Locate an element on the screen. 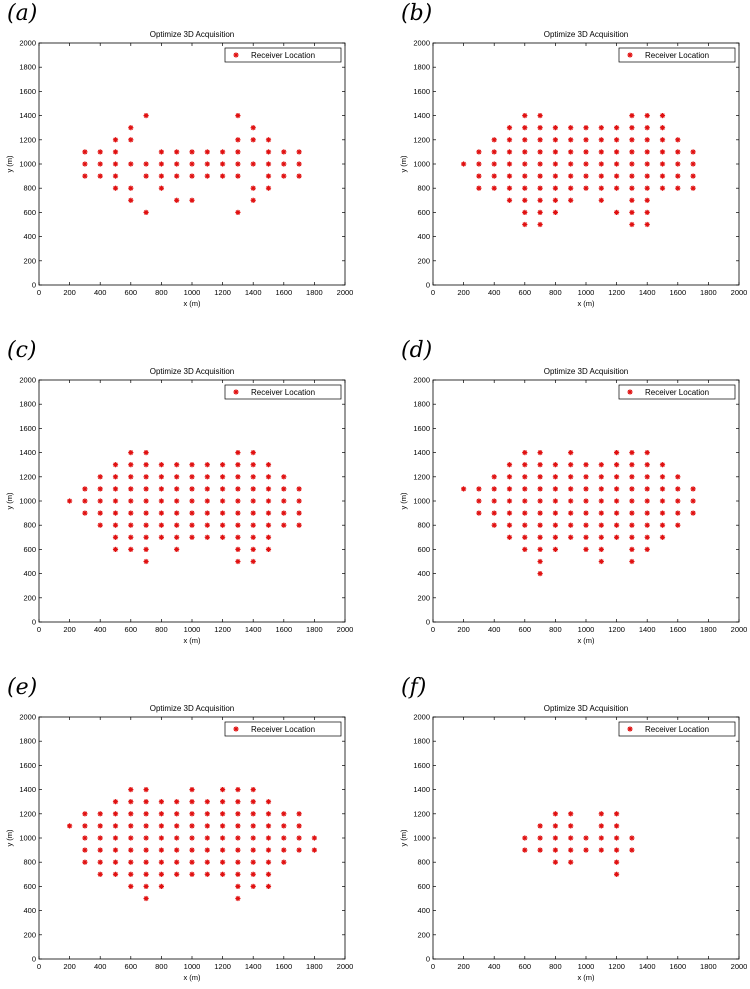 The width and height of the screenshot is (750, 989). x-tick-label: 2000 is located at coordinates (739, 292).